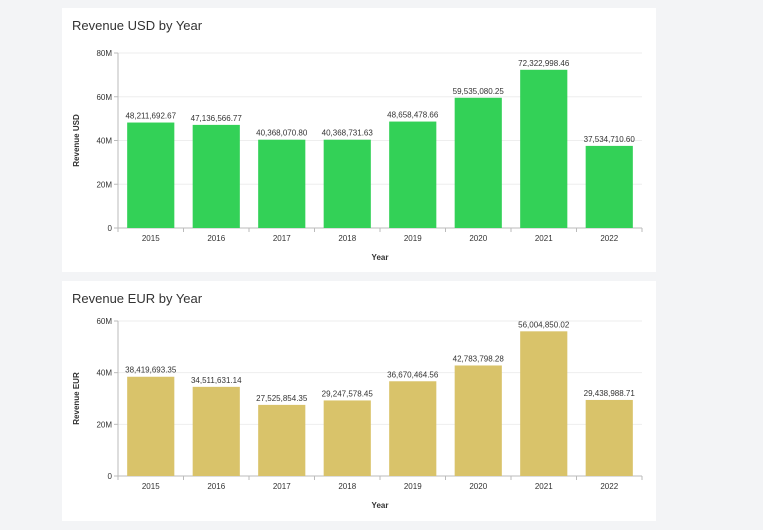 This screenshot has width=763, height=530. Describe the element at coordinates (104, 97) in the screenshot. I see `usd-y-tick-label: 60M` at that location.